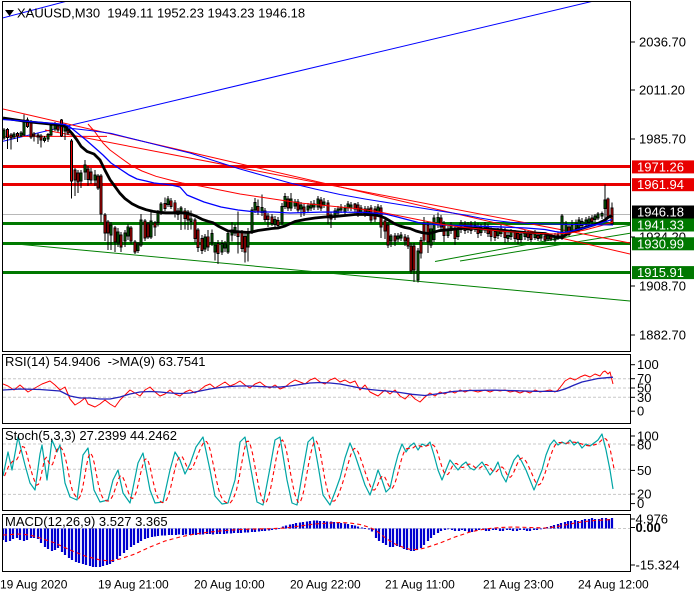  I want to click on svg-text: 80, so click(644, 445).